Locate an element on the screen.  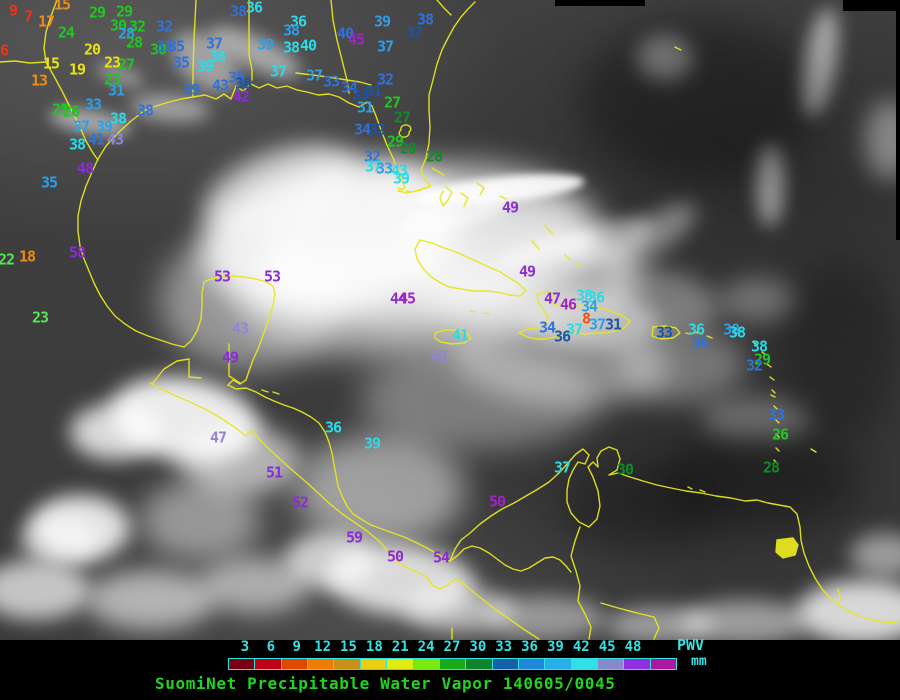
coastline-south-america is located at coordinates (673, 535).